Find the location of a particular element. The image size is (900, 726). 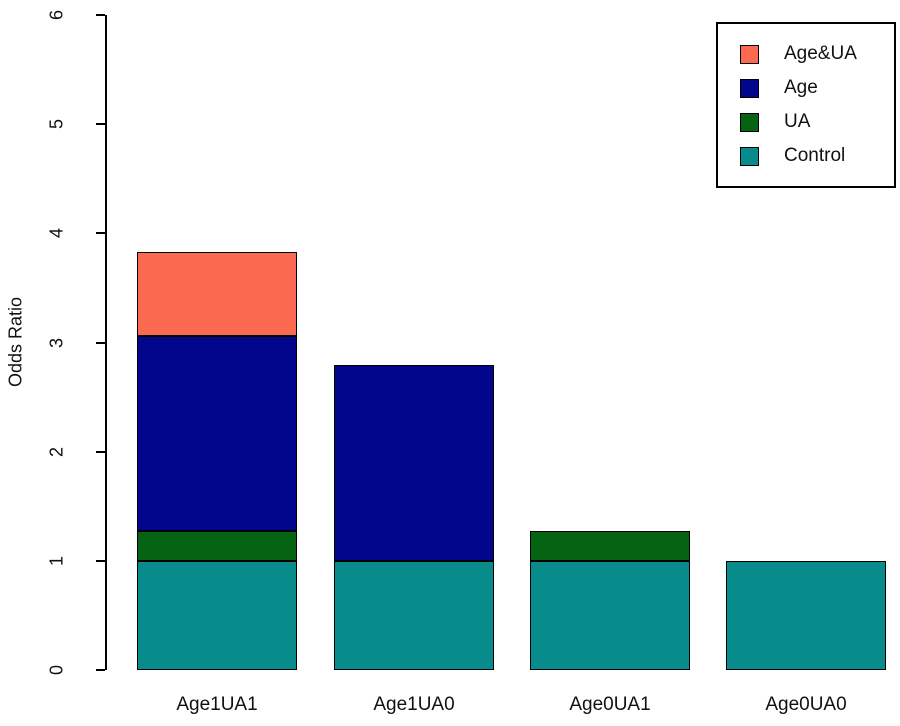

legend-label-ua: UA is located at coordinates (797, 121).